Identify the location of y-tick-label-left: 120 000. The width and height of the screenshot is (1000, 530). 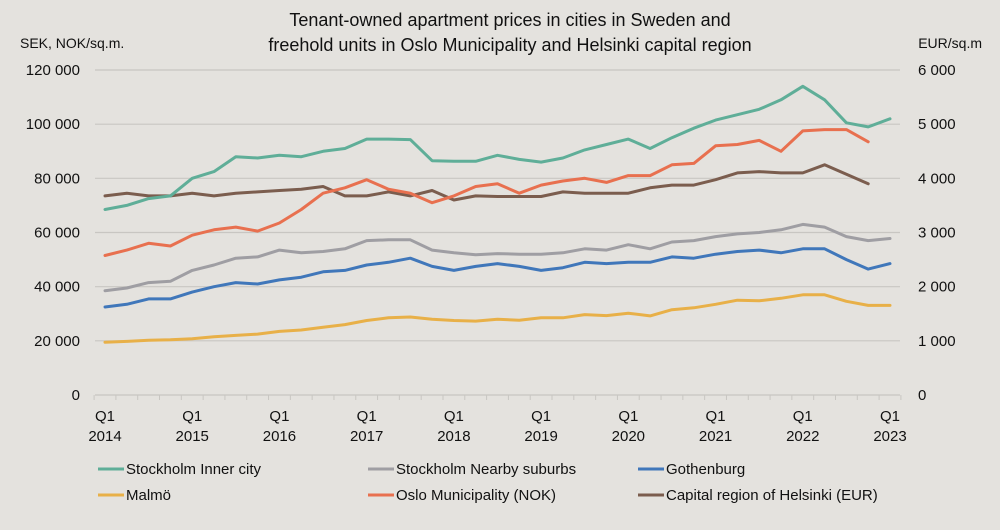
(53, 70).